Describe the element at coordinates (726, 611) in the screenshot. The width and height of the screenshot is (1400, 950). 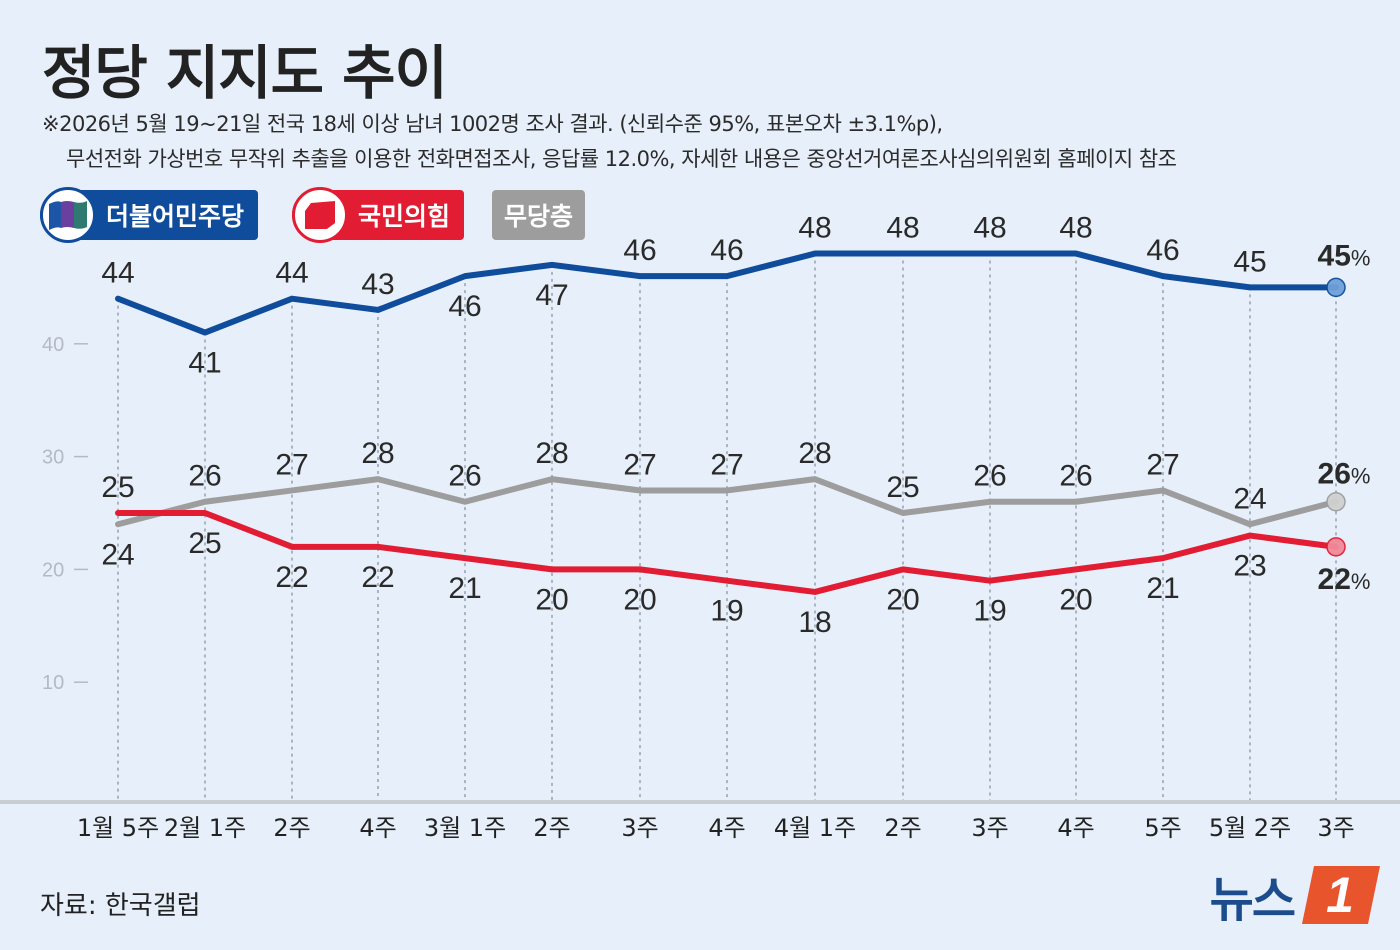
I see `data-label-1-7: 19` at that location.